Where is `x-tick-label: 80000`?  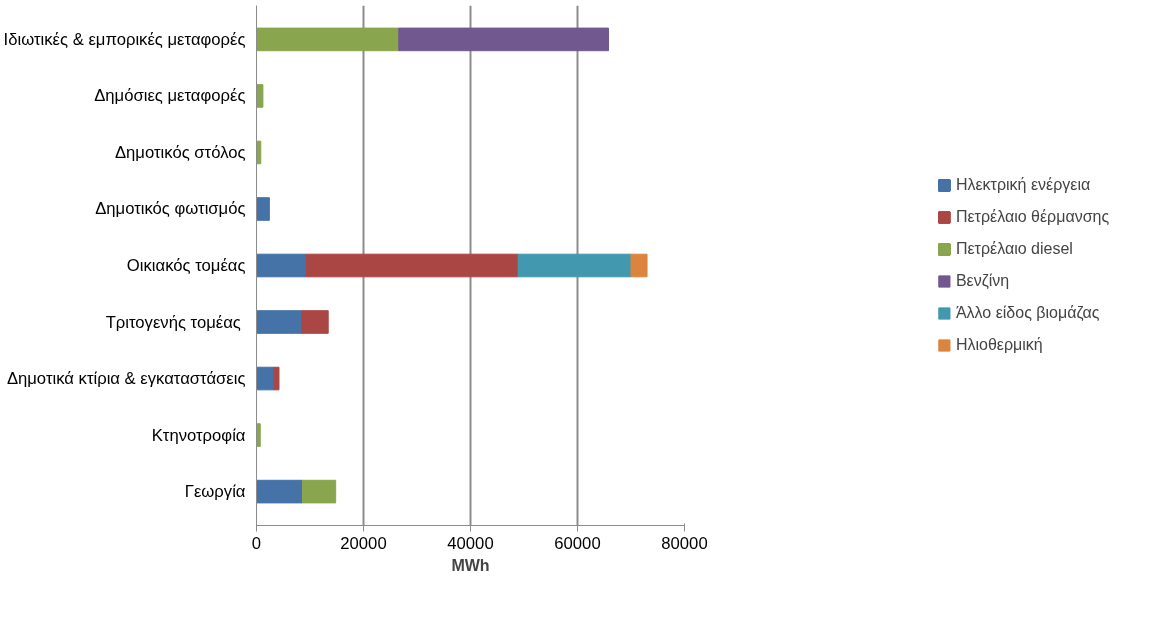
x-tick-label: 80000 is located at coordinates (684, 543).